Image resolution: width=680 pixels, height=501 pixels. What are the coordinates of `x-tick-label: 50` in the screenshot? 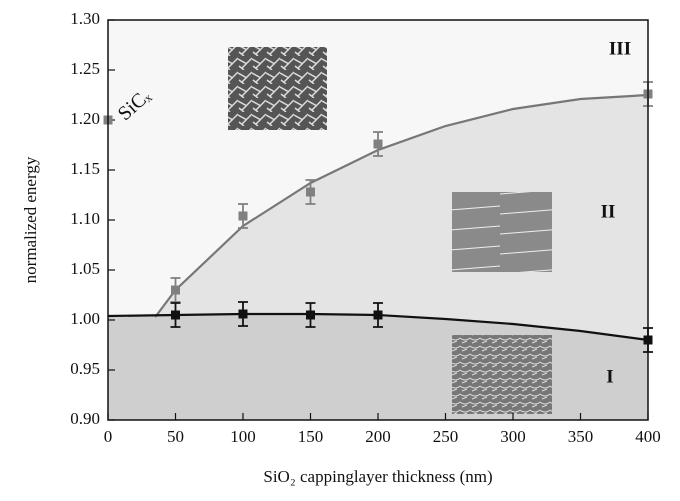 It's located at (175, 436).